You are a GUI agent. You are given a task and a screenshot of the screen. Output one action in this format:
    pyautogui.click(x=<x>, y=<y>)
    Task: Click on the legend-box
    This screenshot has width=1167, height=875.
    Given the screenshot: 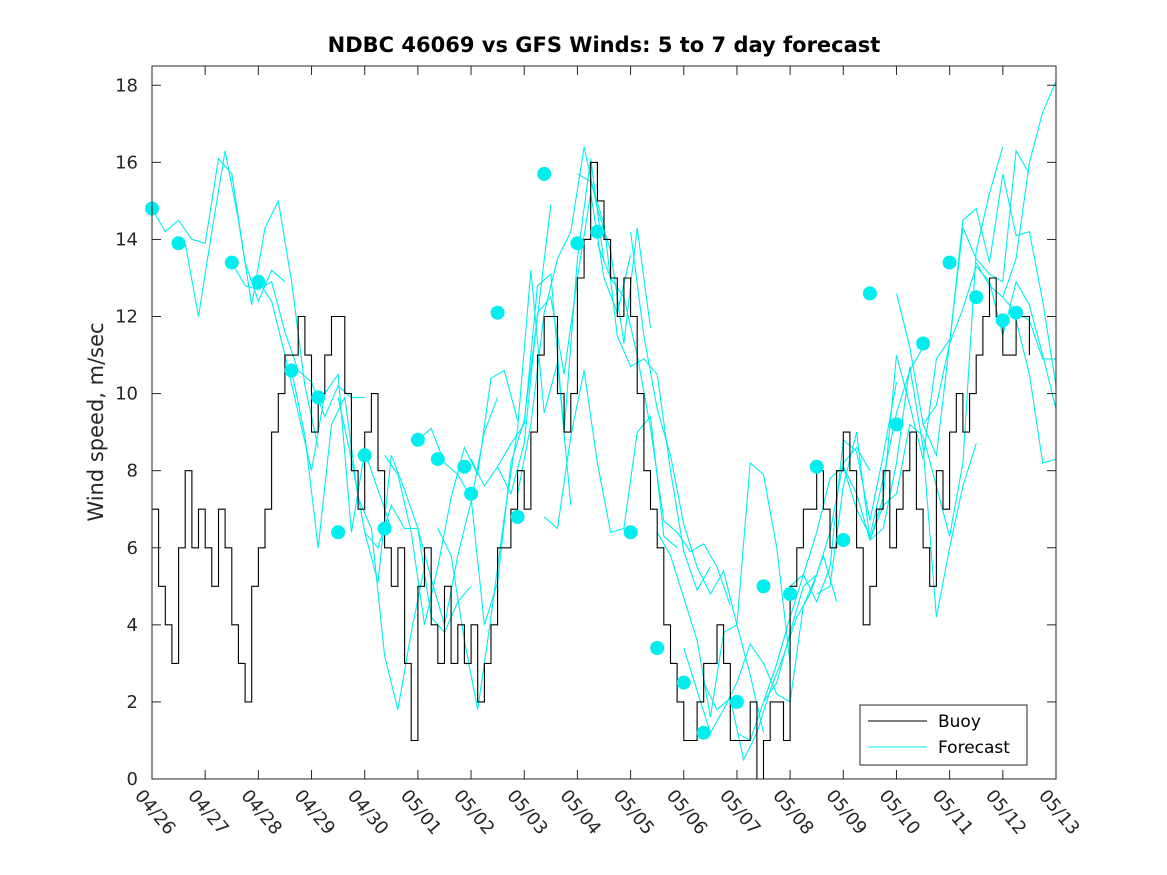 What is the action you would take?
    pyautogui.click(x=943, y=735)
    